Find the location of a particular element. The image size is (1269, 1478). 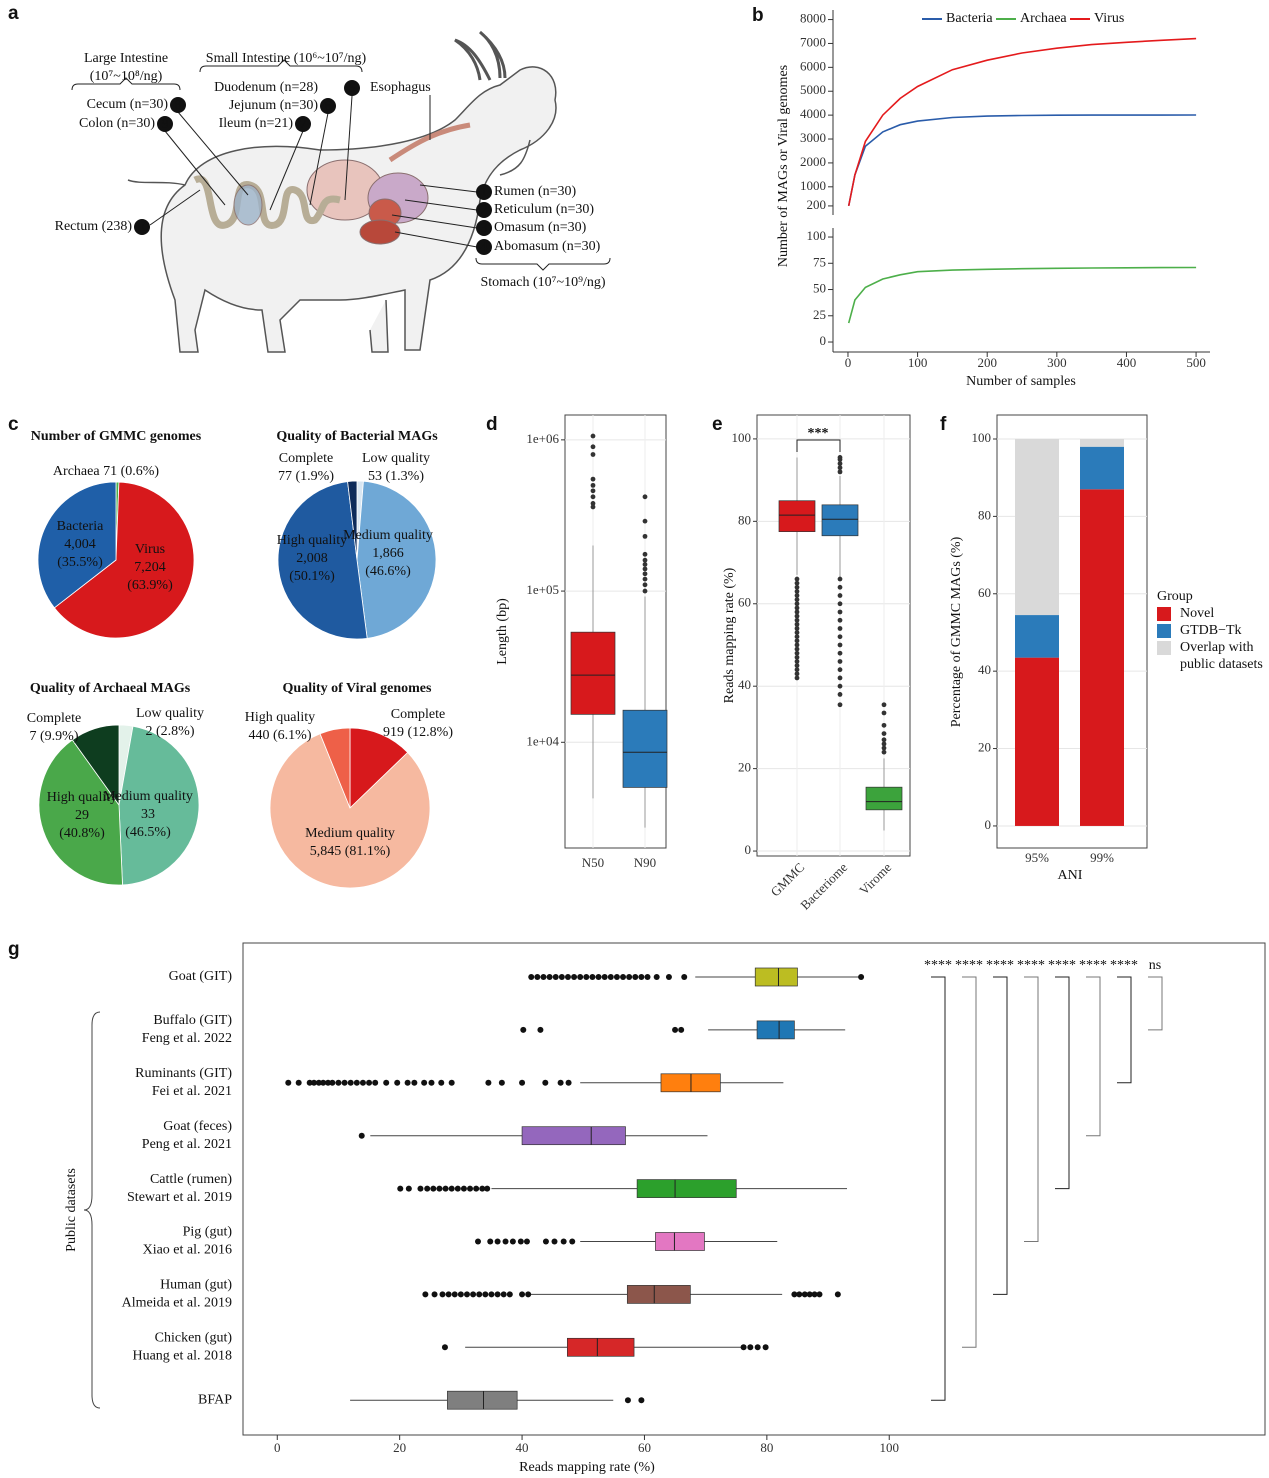

significance-bracket is located at coordinates (818, 445).